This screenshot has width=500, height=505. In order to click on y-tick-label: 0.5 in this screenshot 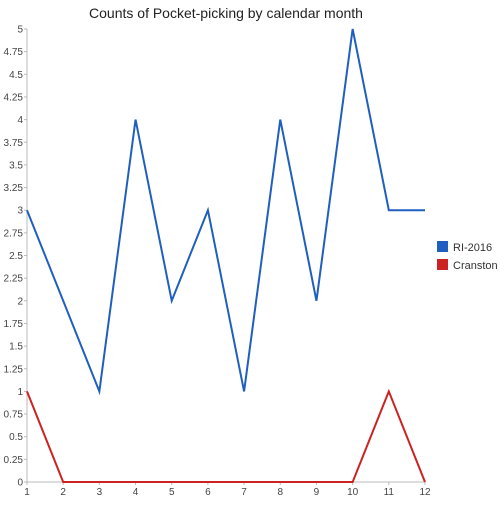, I will do `click(16, 437)`.